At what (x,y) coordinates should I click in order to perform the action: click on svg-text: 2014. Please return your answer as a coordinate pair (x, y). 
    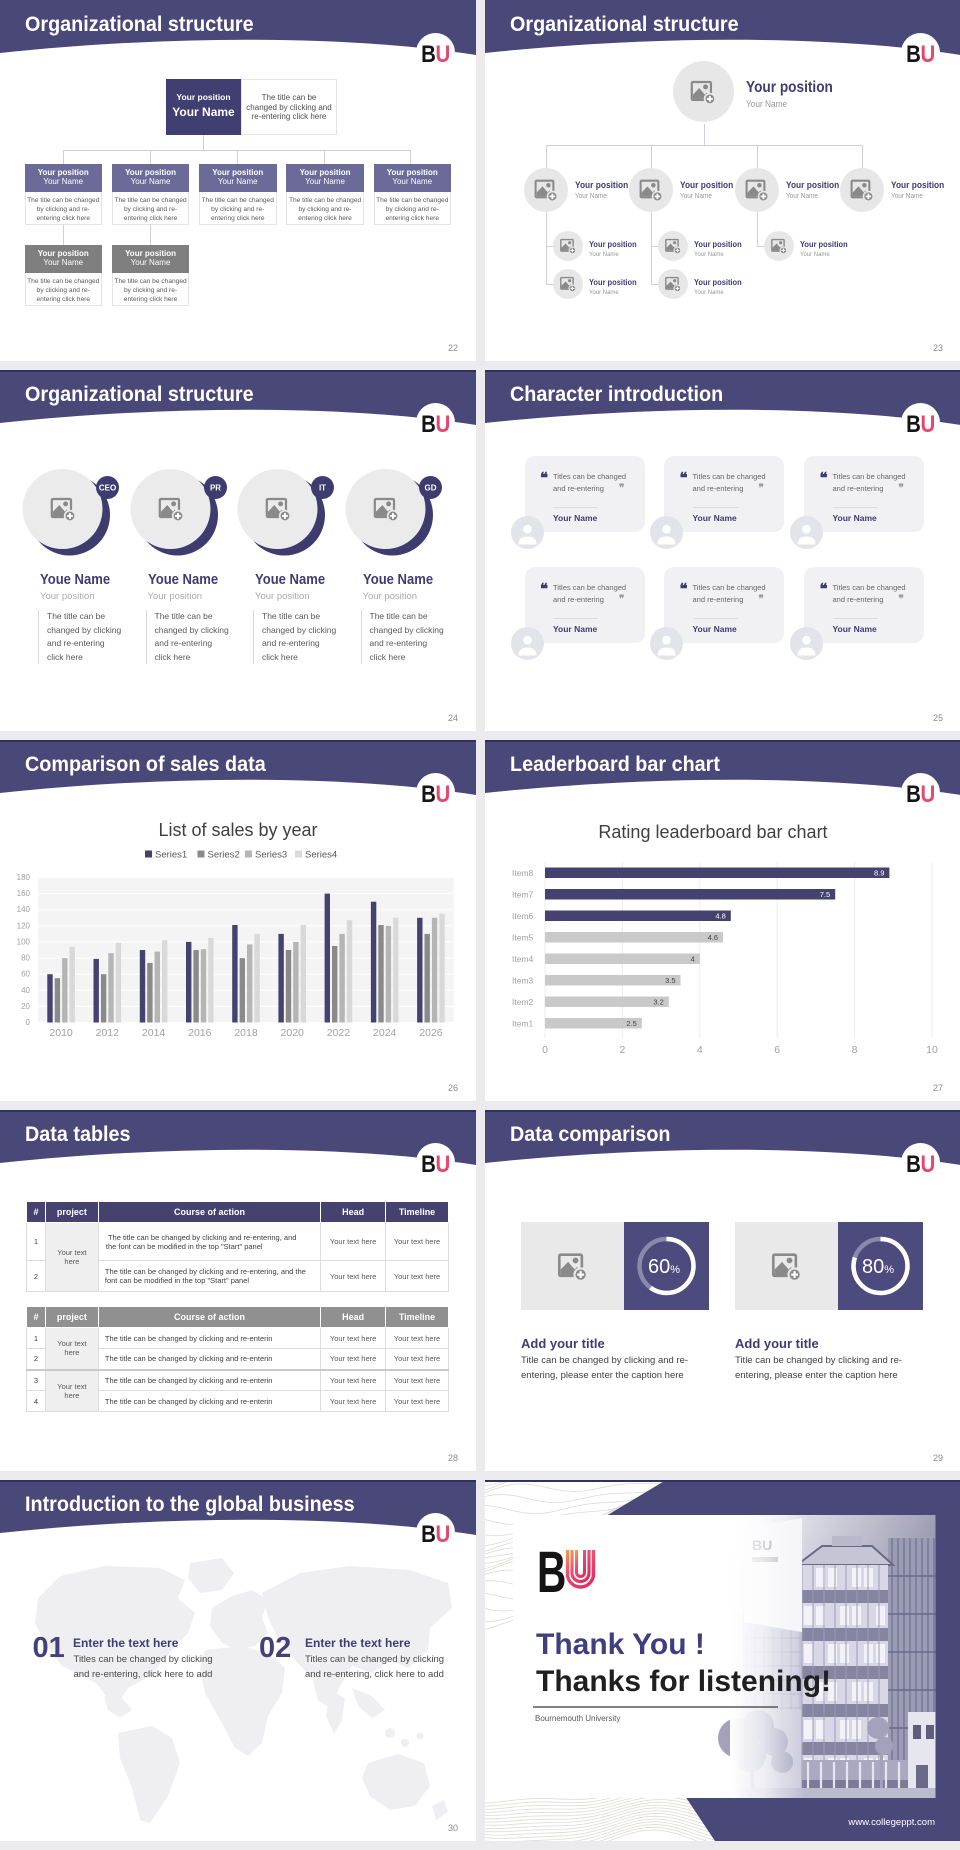
    Looking at the image, I should click on (154, 1033).